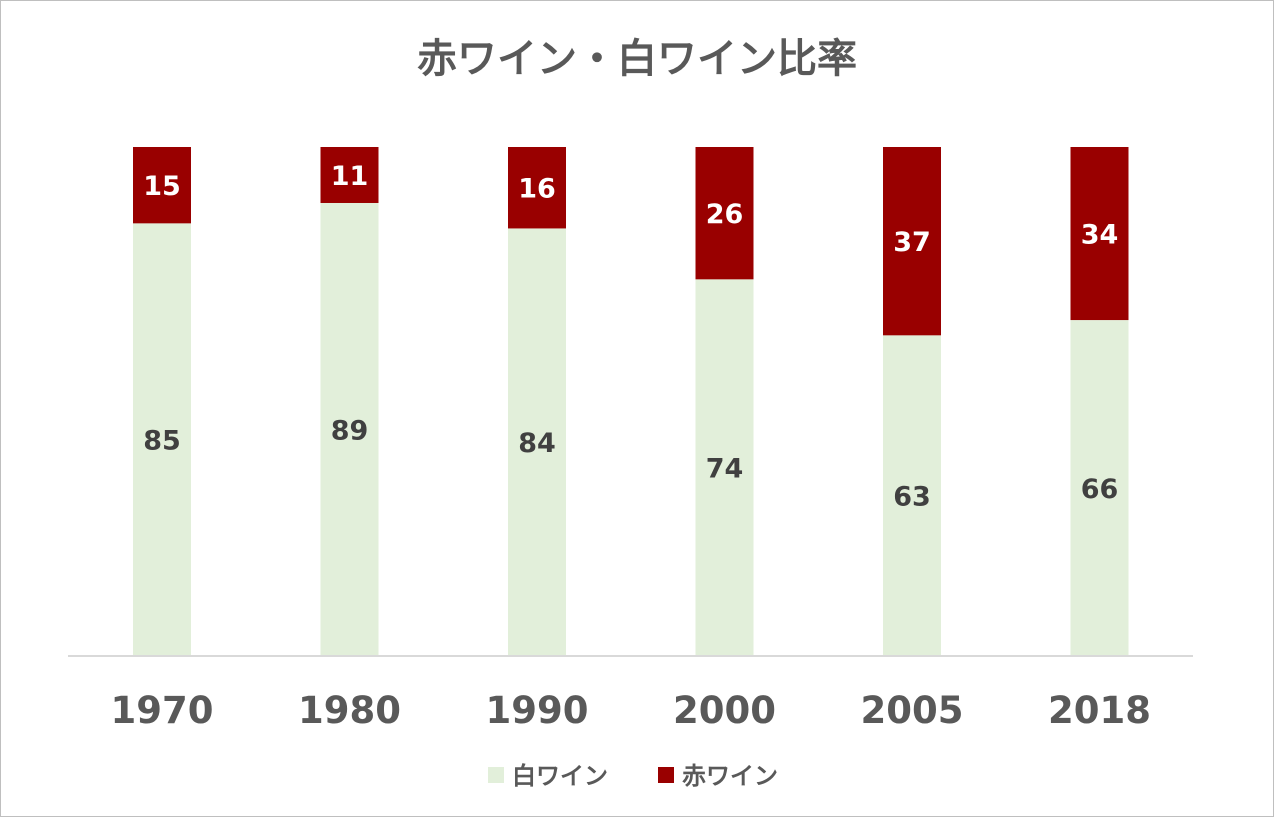 This screenshot has height=817, width=1274. Describe the element at coordinates (912, 710) in the screenshot. I see `x-tick-label-2005: 2005` at that location.